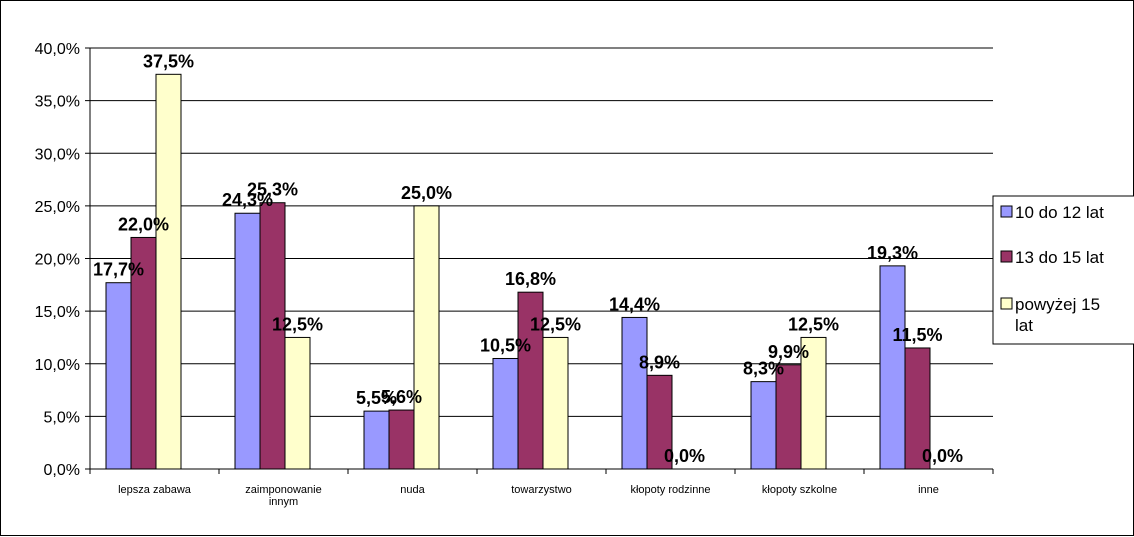  What do you see at coordinates (1059, 212) in the screenshot?
I see `legend-label: 10 do 12 lat` at bounding box center [1059, 212].